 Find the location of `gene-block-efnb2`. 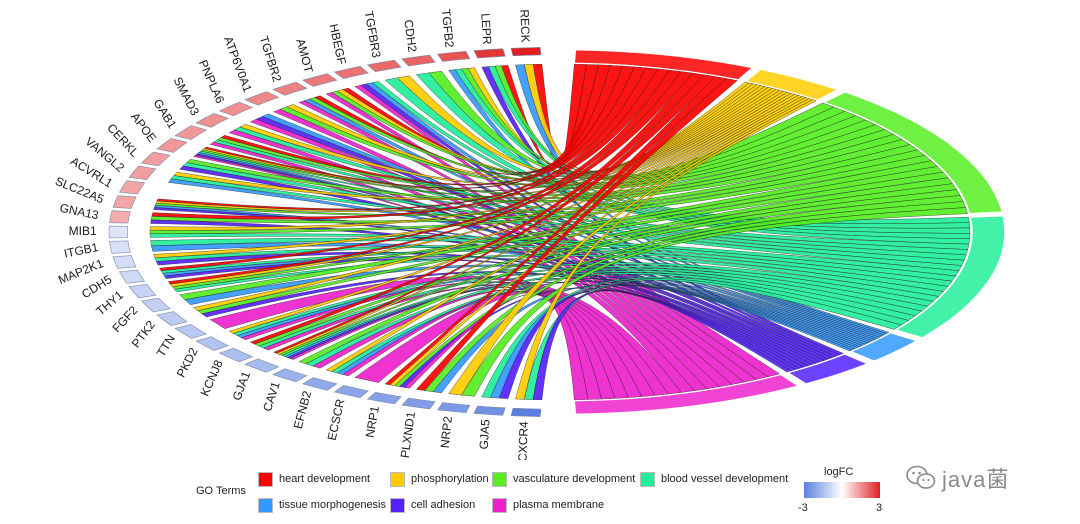

gene-block-efnb2 is located at coordinates (320, 384).